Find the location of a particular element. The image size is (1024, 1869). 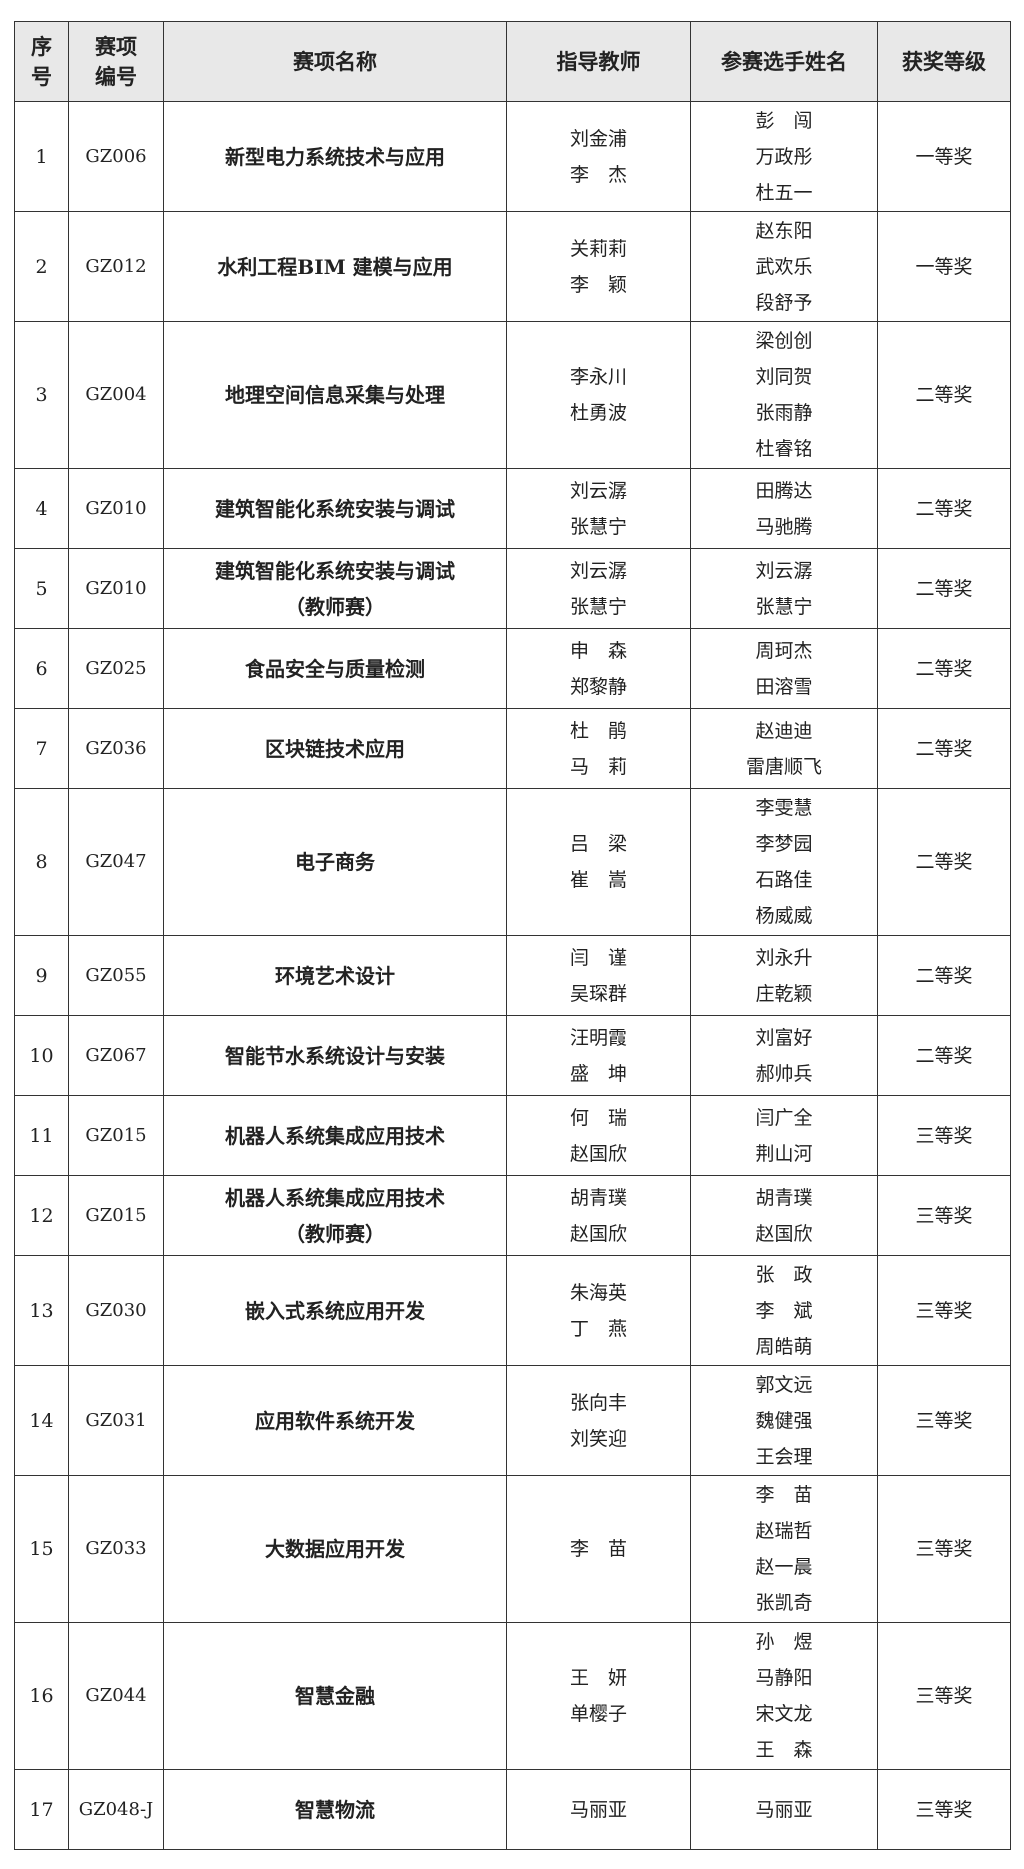

teachers-line: 杜 鹃 is located at coordinates (598, 730).